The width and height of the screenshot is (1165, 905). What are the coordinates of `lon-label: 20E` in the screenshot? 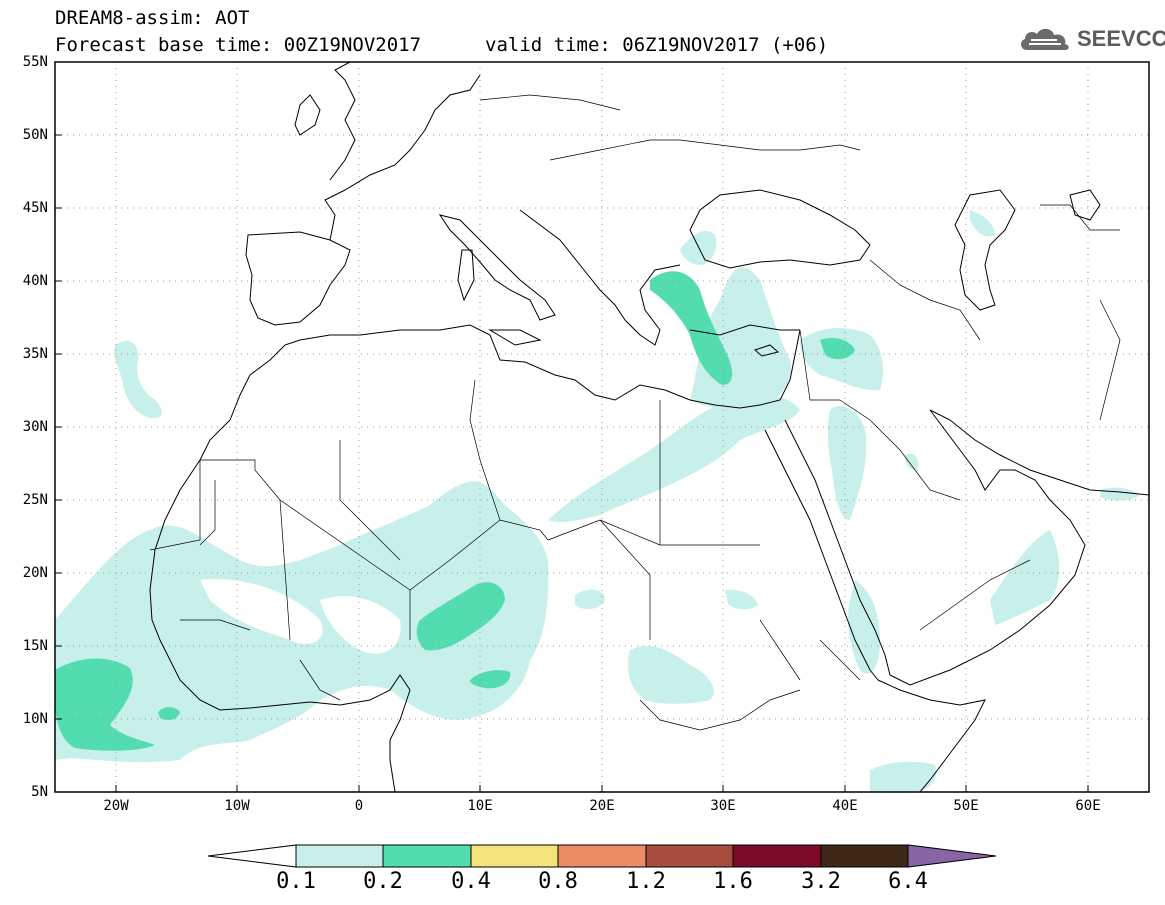 It's located at (602, 806).